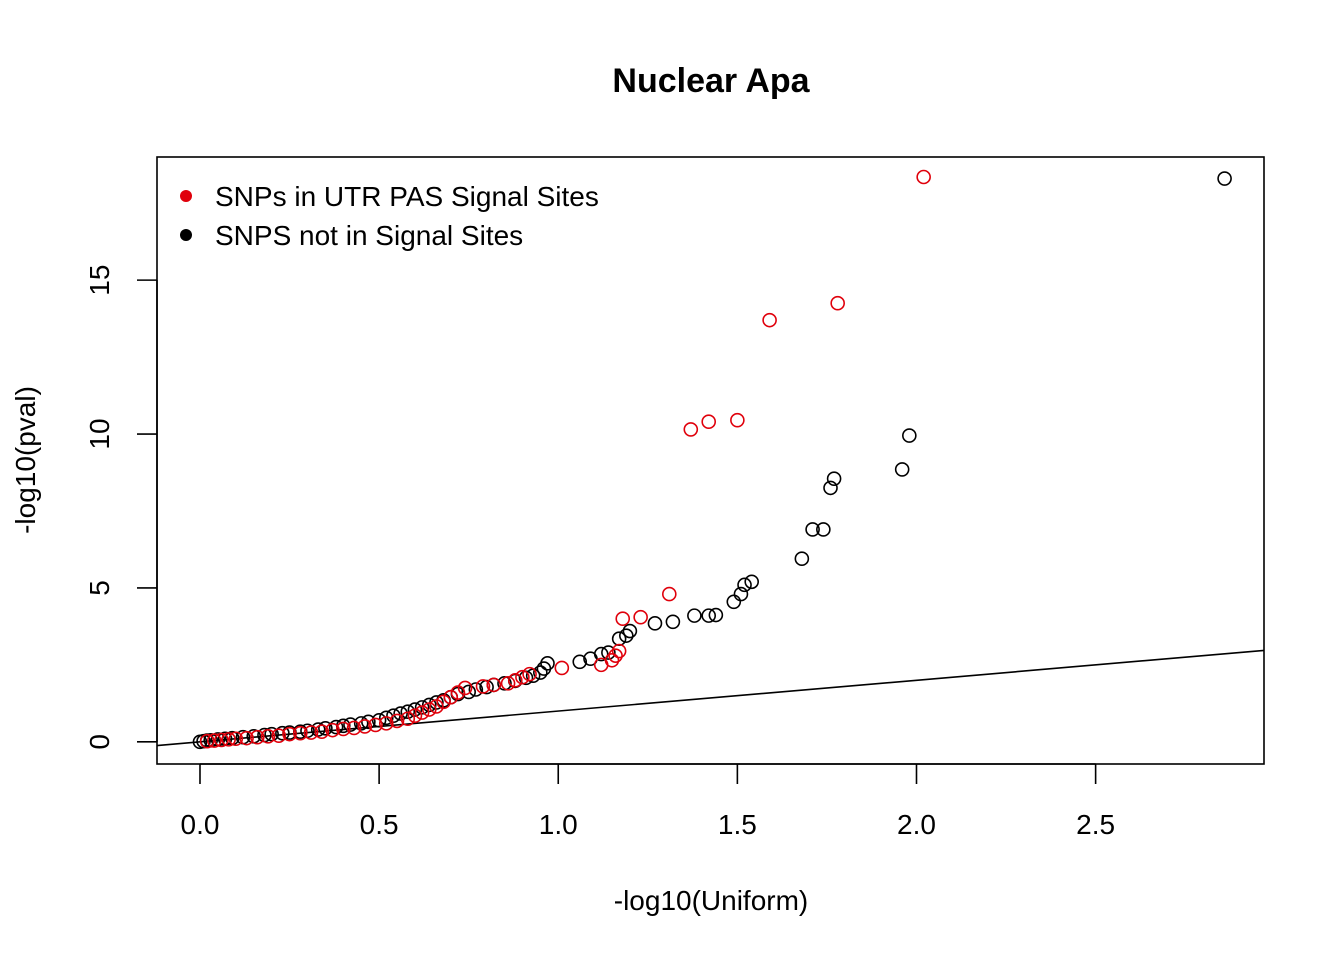 This screenshot has width=1344, height=960. Describe the element at coordinates (737, 824) in the screenshot. I see `x-tick-label: 1.5` at that location.